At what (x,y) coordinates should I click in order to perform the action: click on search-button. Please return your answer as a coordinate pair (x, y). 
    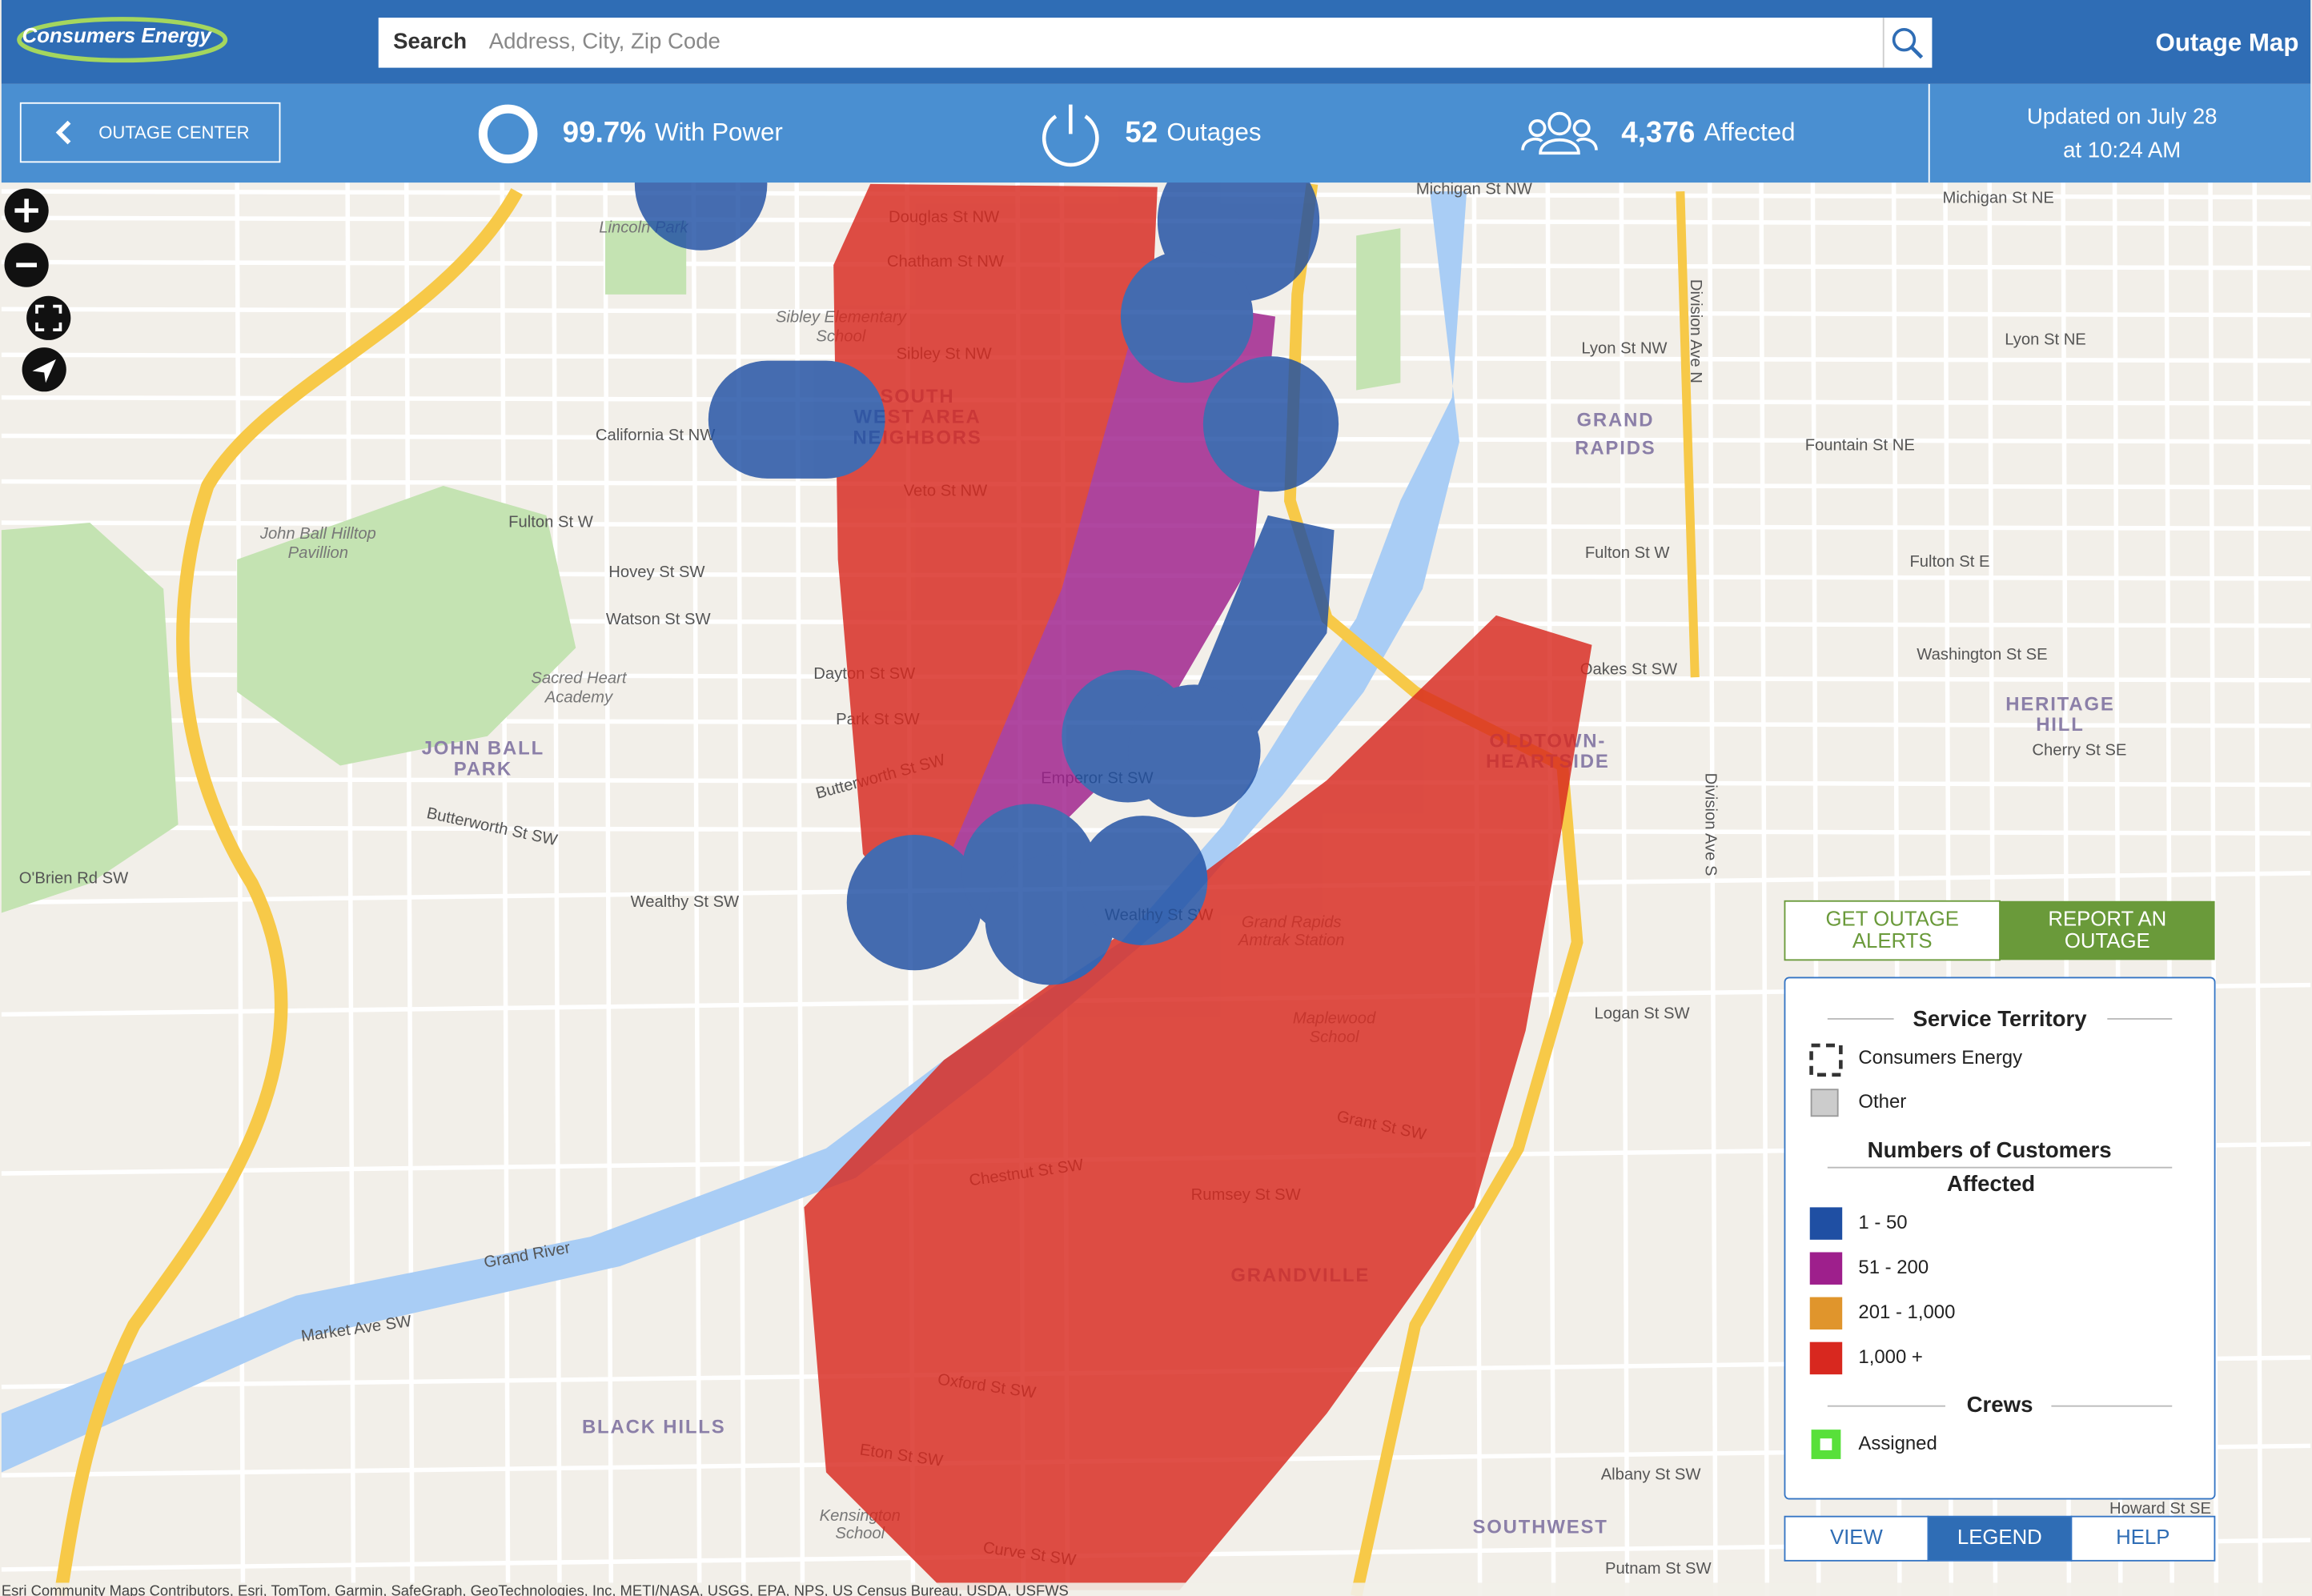
    Looking at the image, I should click on (1905, 39).